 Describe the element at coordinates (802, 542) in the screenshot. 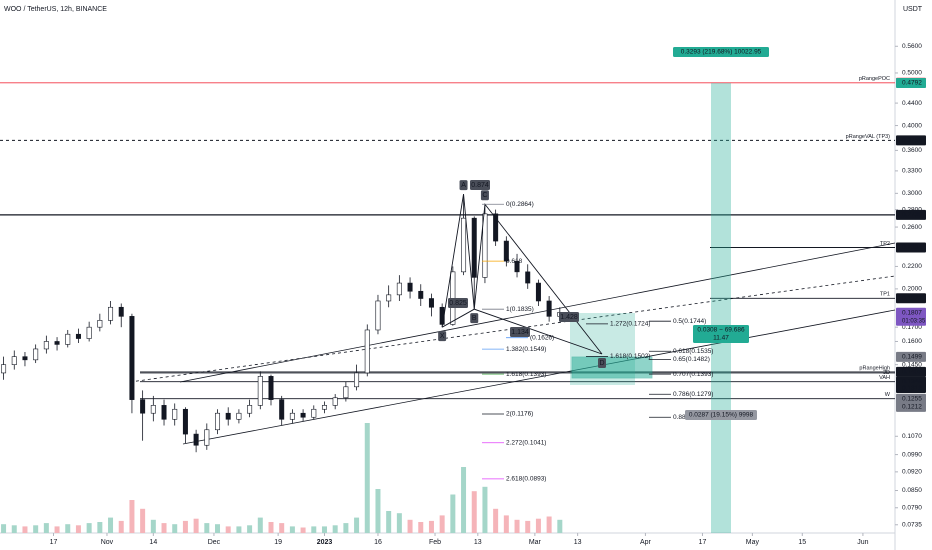

I see `x-tick-label: 15` at that location.